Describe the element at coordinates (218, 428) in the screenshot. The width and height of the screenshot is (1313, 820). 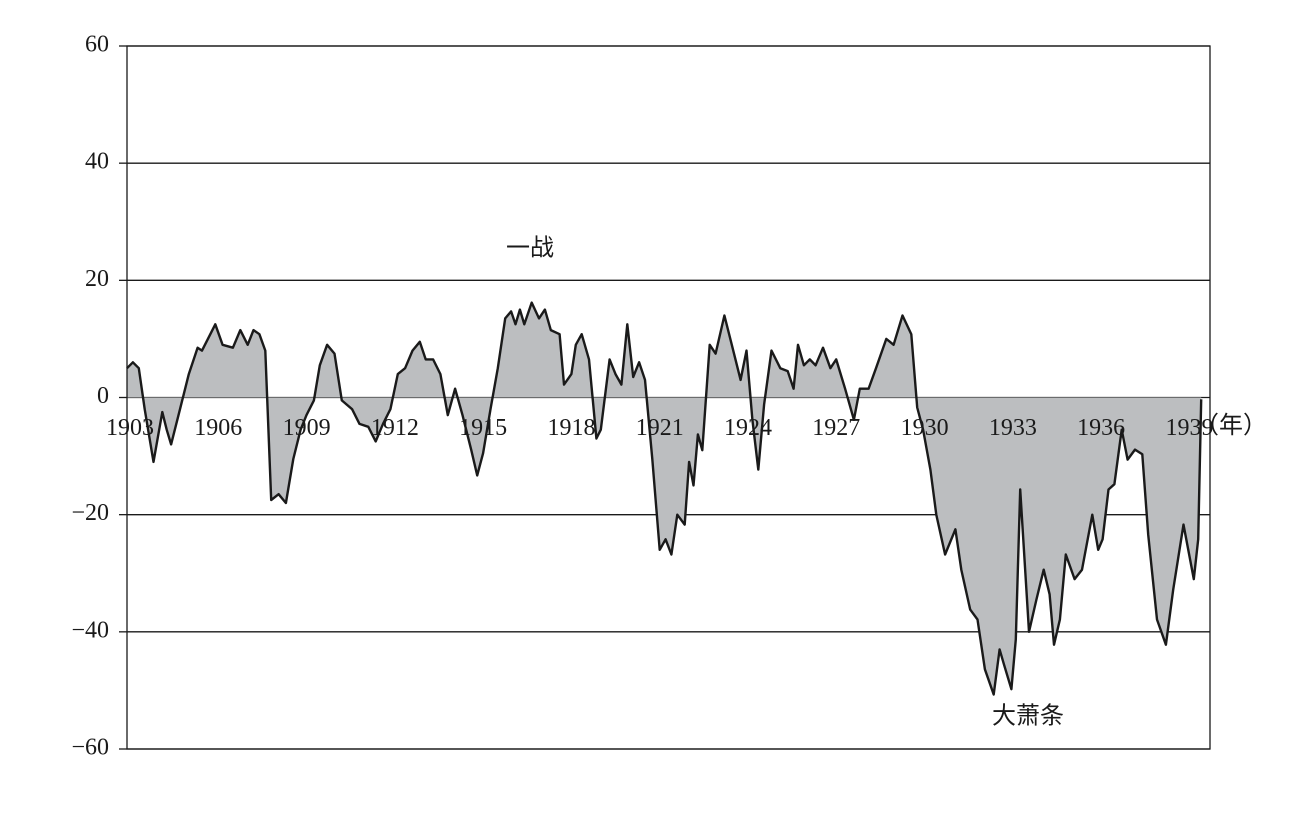
I see `x-tick-label: 1906` at that location.